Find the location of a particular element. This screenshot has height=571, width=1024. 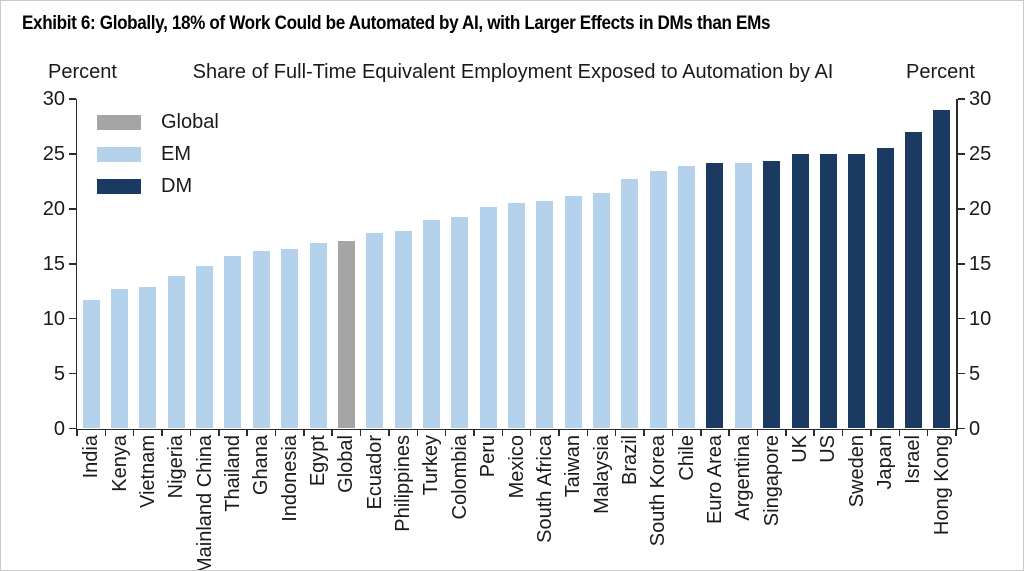

y-label-right-20: 20 is located at coordinates (980, 208).